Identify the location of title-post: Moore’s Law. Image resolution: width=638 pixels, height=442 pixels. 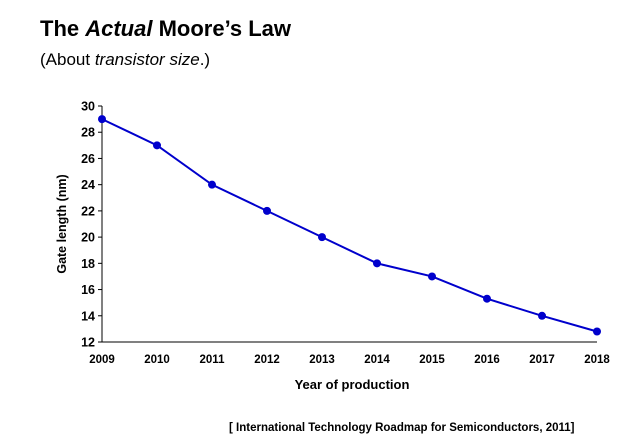
(222, 28).